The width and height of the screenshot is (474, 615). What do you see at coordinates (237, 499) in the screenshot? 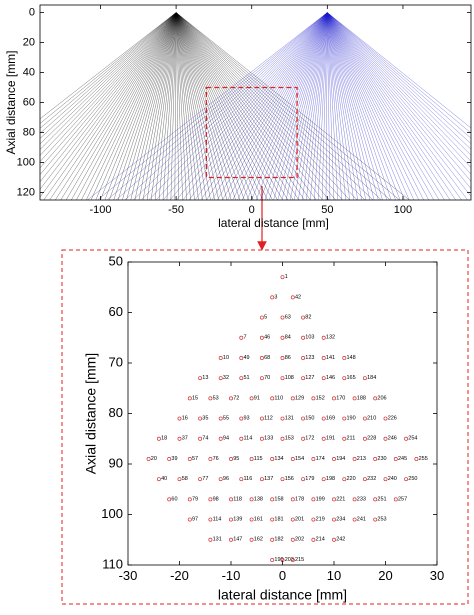
I see `point-label: 118` at bounding box center [237, 499].